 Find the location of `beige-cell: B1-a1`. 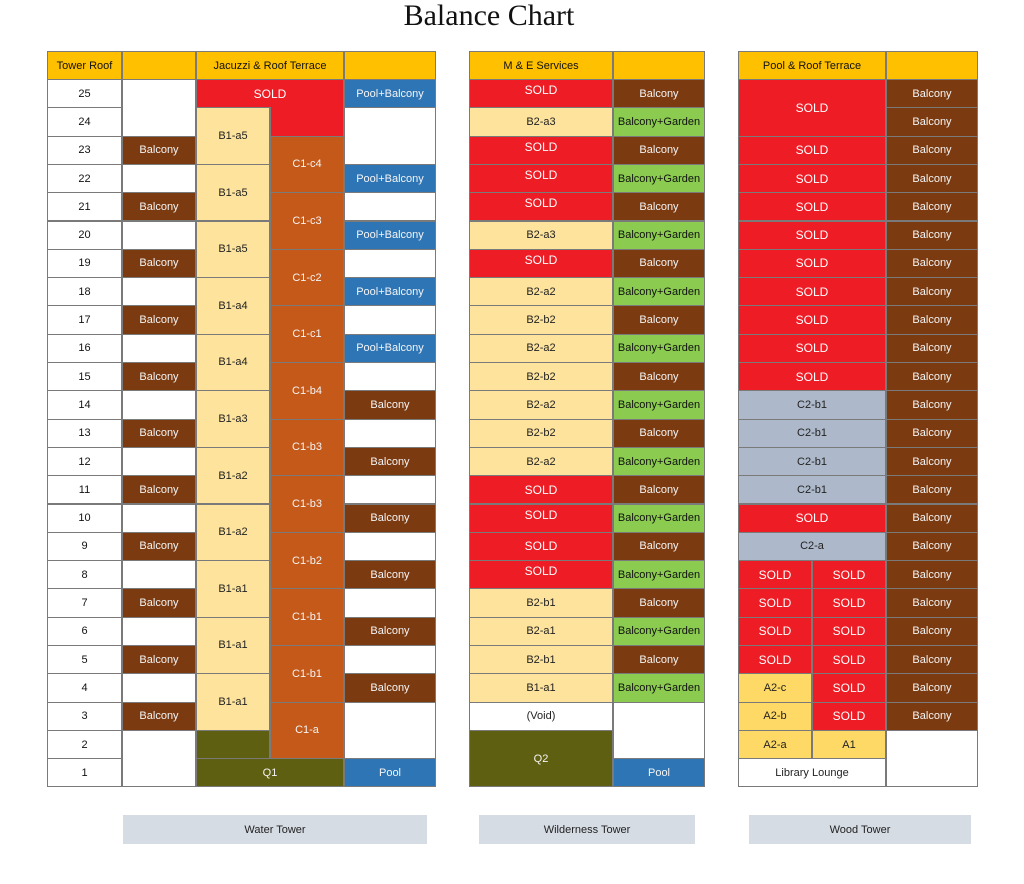

beige-cell: B1-a1 is located at coordinates (541, 688).